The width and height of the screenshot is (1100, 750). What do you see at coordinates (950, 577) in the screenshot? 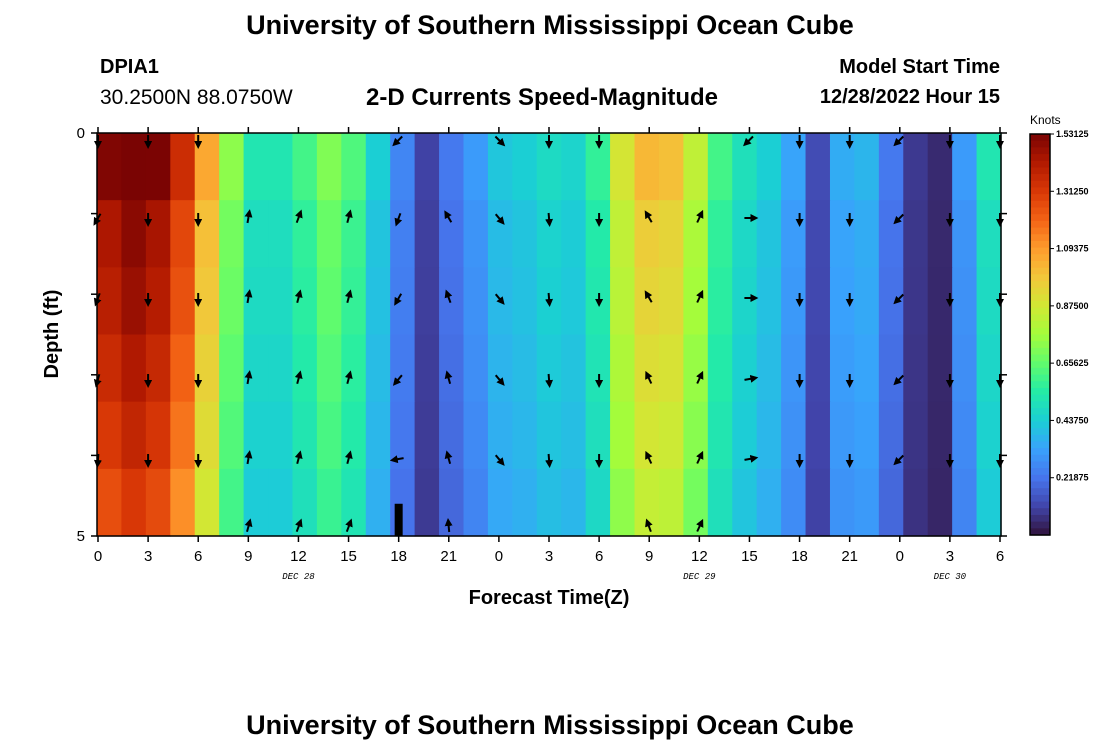
I see `date-label: DEC 30` at bounding box center [950, 577].